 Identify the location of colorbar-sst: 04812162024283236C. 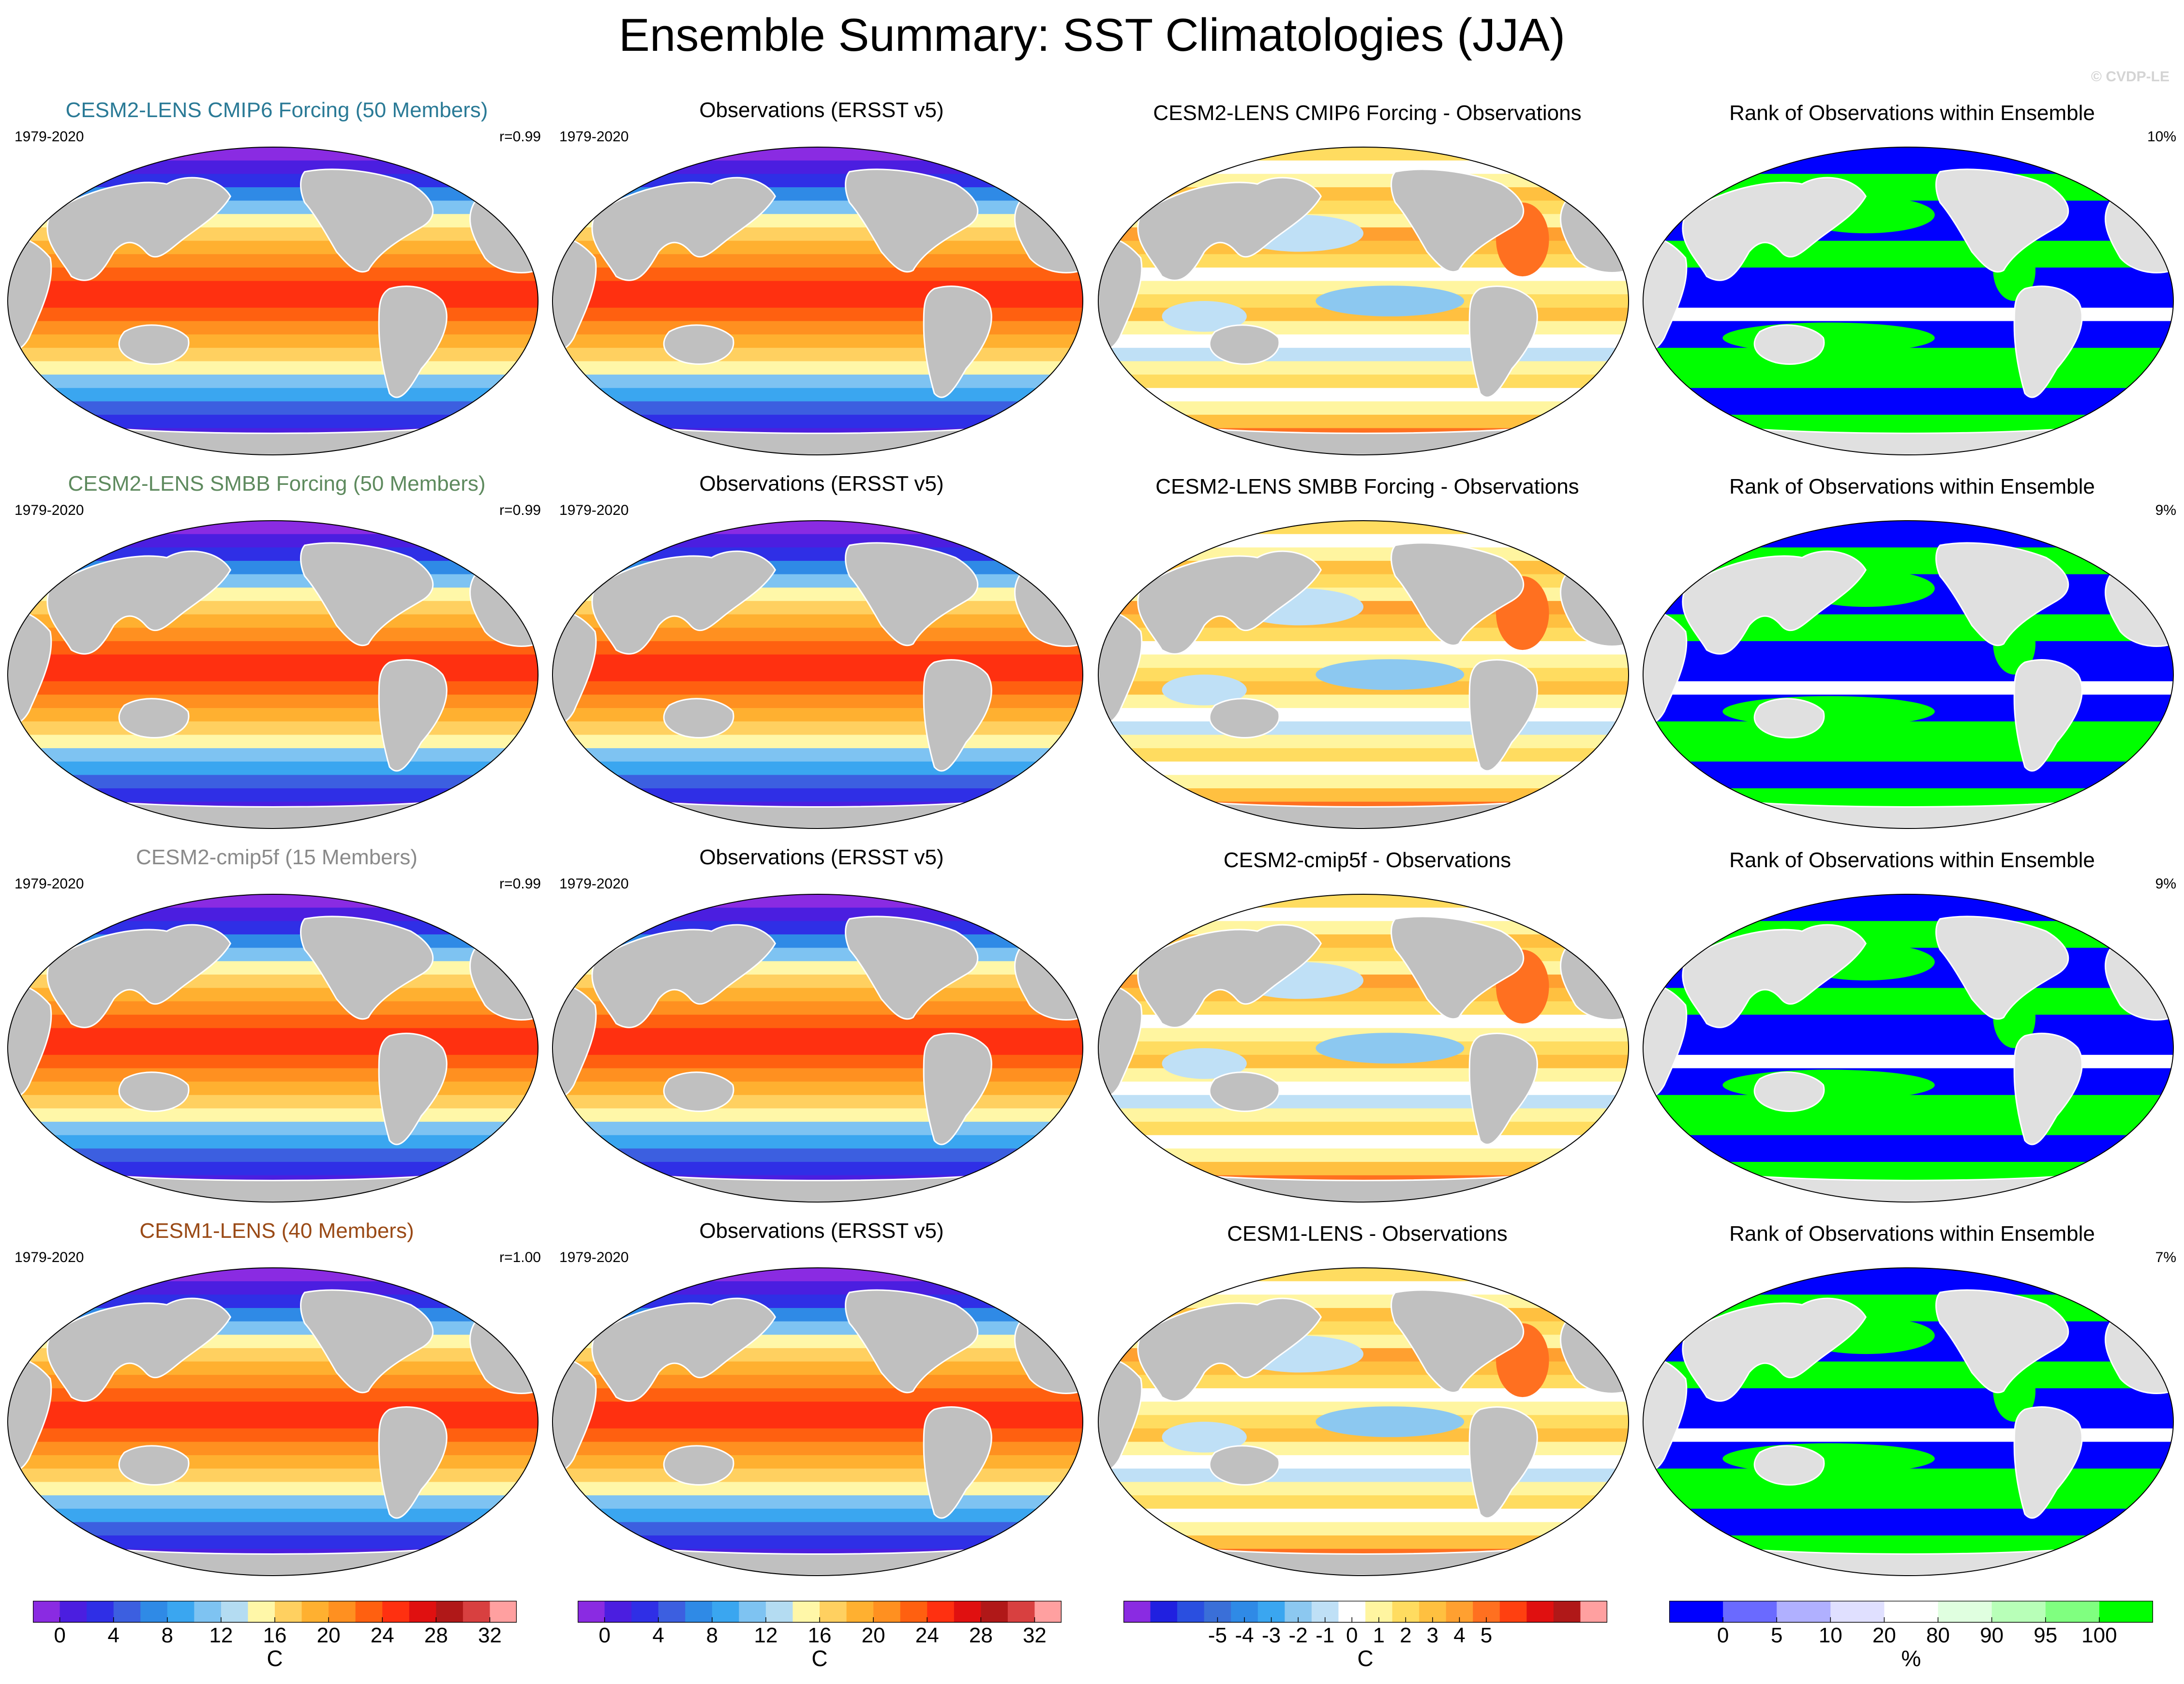
(275, 1637).